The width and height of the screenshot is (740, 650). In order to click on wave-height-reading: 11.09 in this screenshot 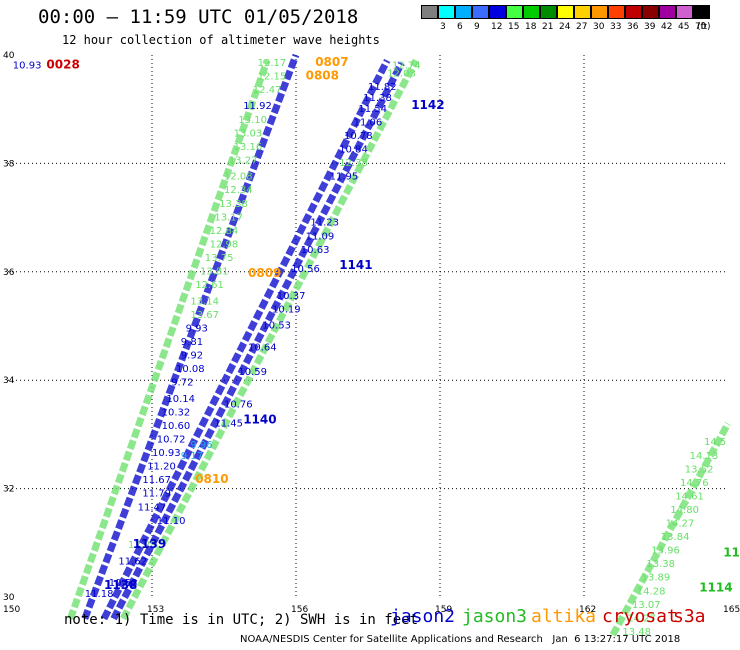, I will do `click(320, 236)`.